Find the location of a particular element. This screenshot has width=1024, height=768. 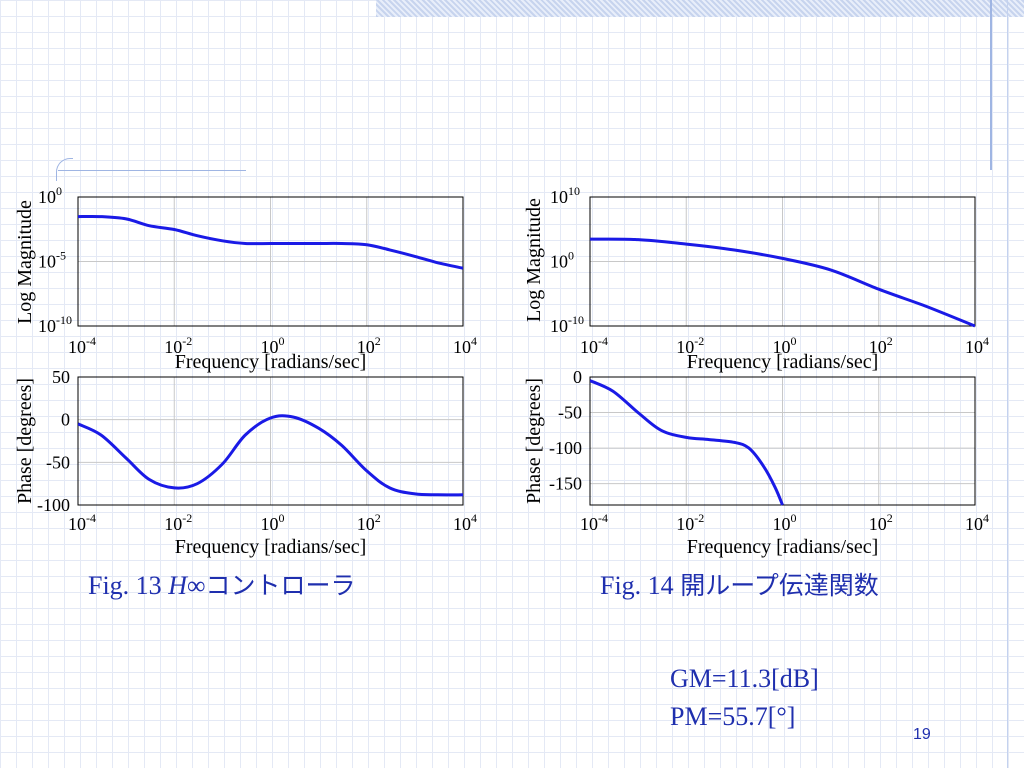

fig14-magnitude-series-line is located at coordinates (782, 282).